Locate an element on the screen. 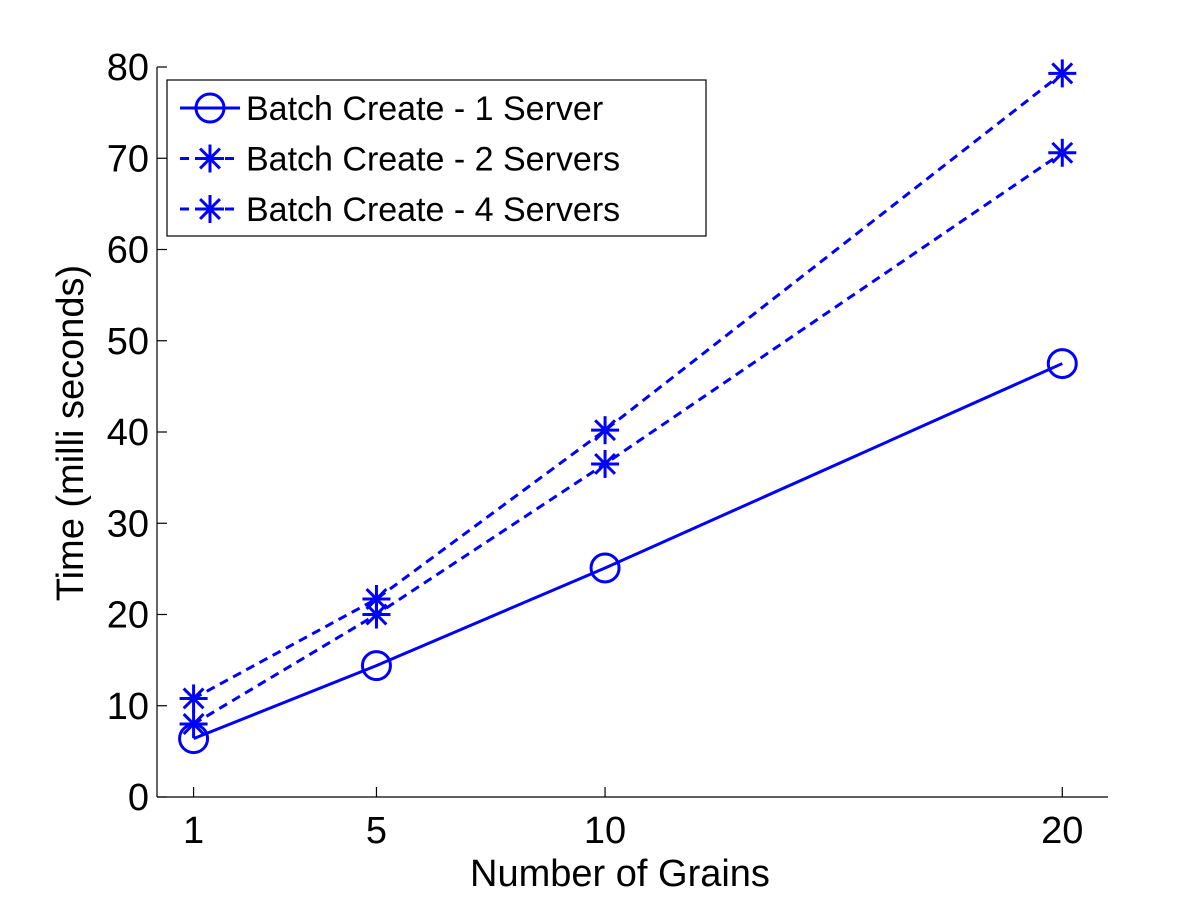  legend-label: Batch Create - 1 Server is located at coordinates (424, 109).